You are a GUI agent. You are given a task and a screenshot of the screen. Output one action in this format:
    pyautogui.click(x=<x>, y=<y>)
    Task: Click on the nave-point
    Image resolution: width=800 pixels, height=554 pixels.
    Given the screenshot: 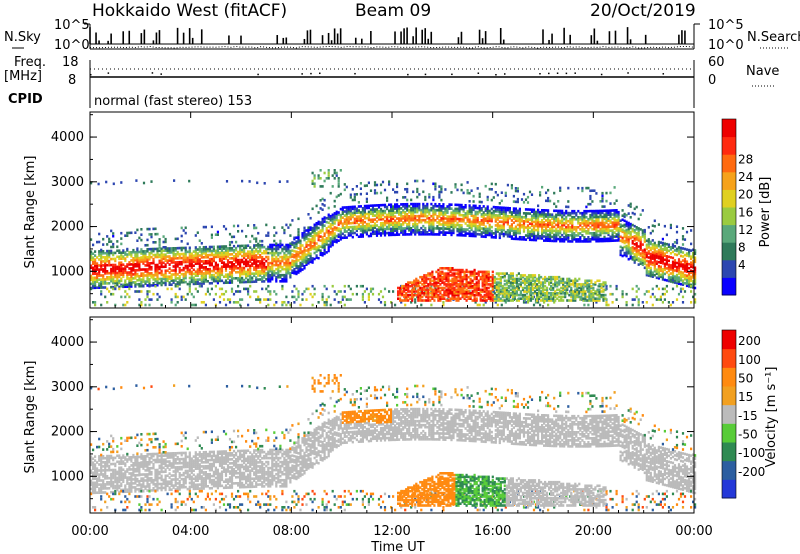 What is the action you would take?
    pyautogui.click(x=108, y=73)
    